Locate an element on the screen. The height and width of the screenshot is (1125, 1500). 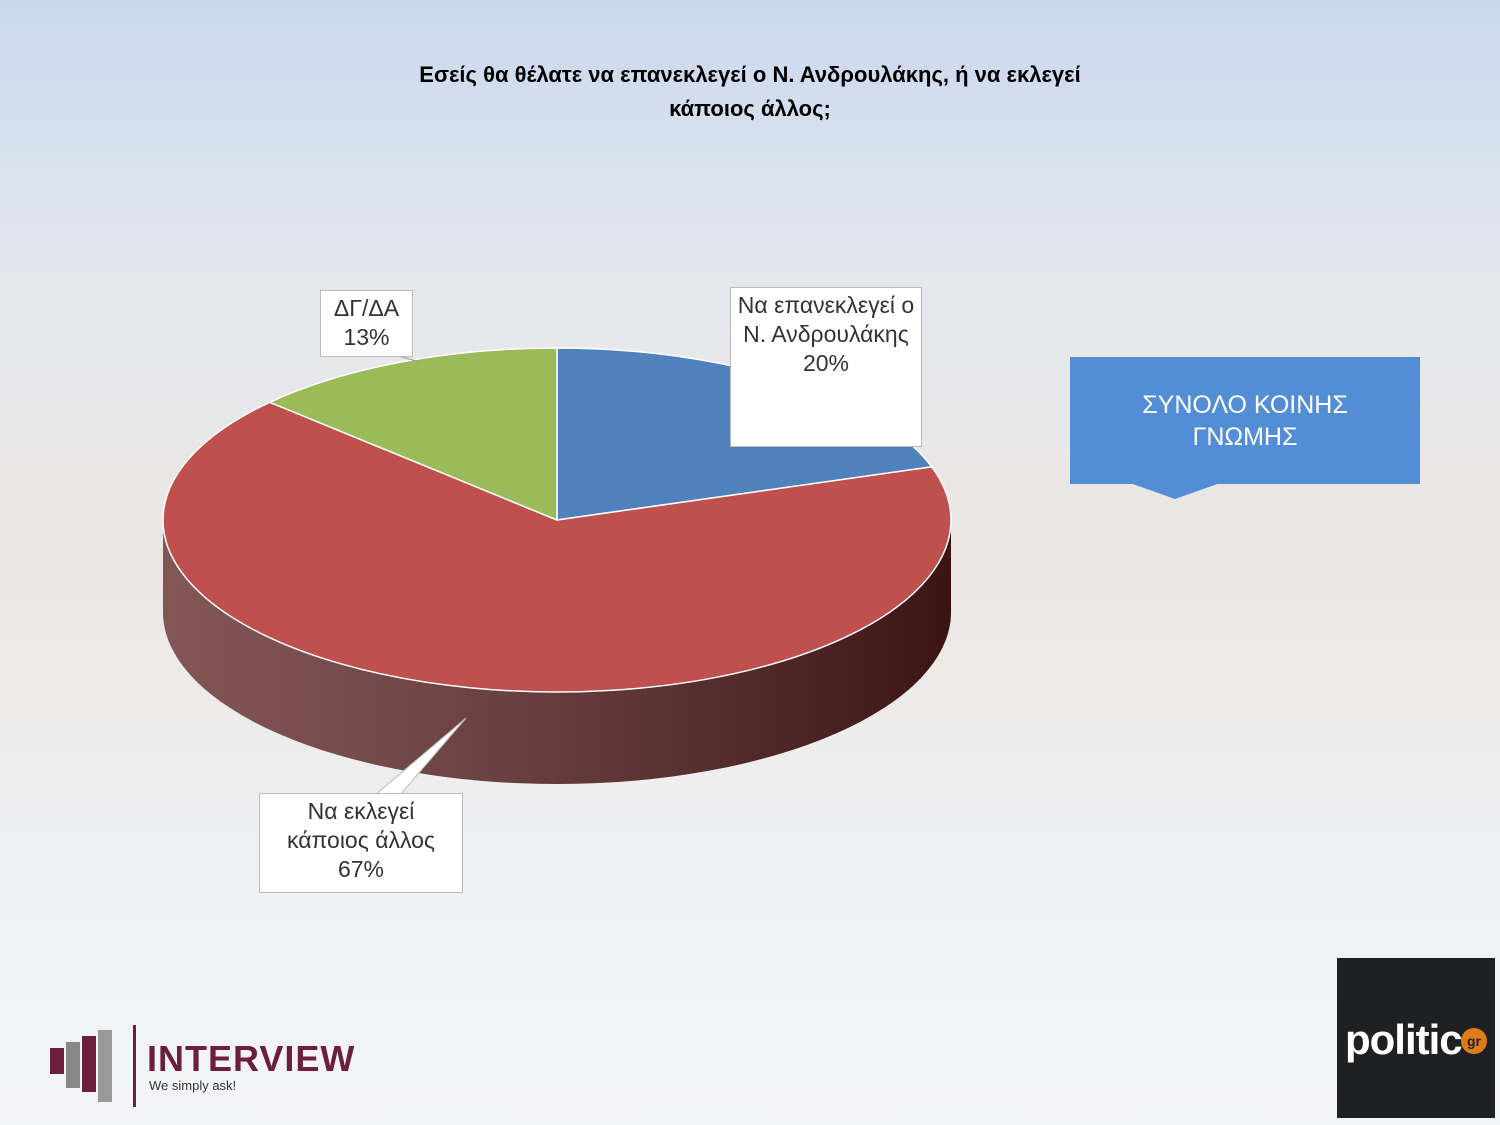
politic-text: politic is located at coordinates (1404, 1039).